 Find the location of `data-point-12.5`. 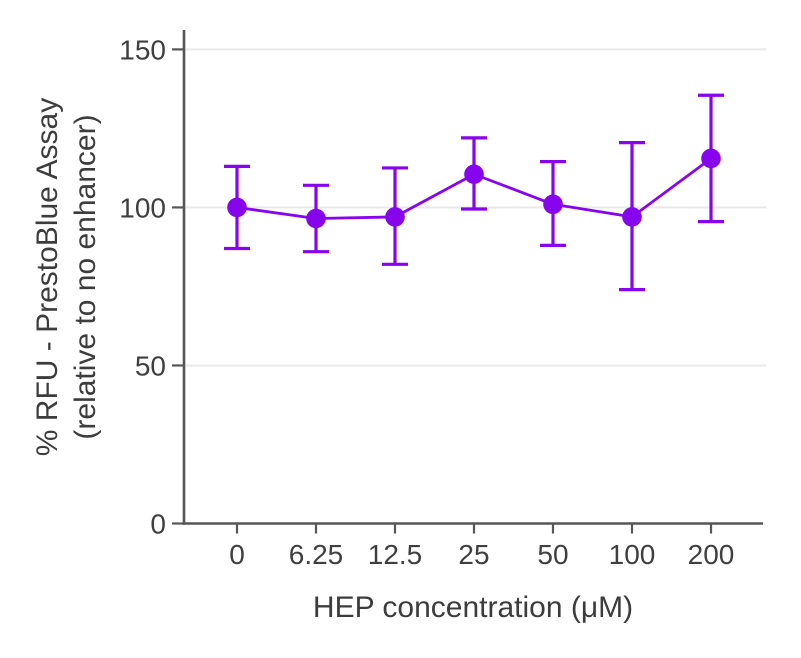

data-point-12.5 is located at coordinates (395, 217).